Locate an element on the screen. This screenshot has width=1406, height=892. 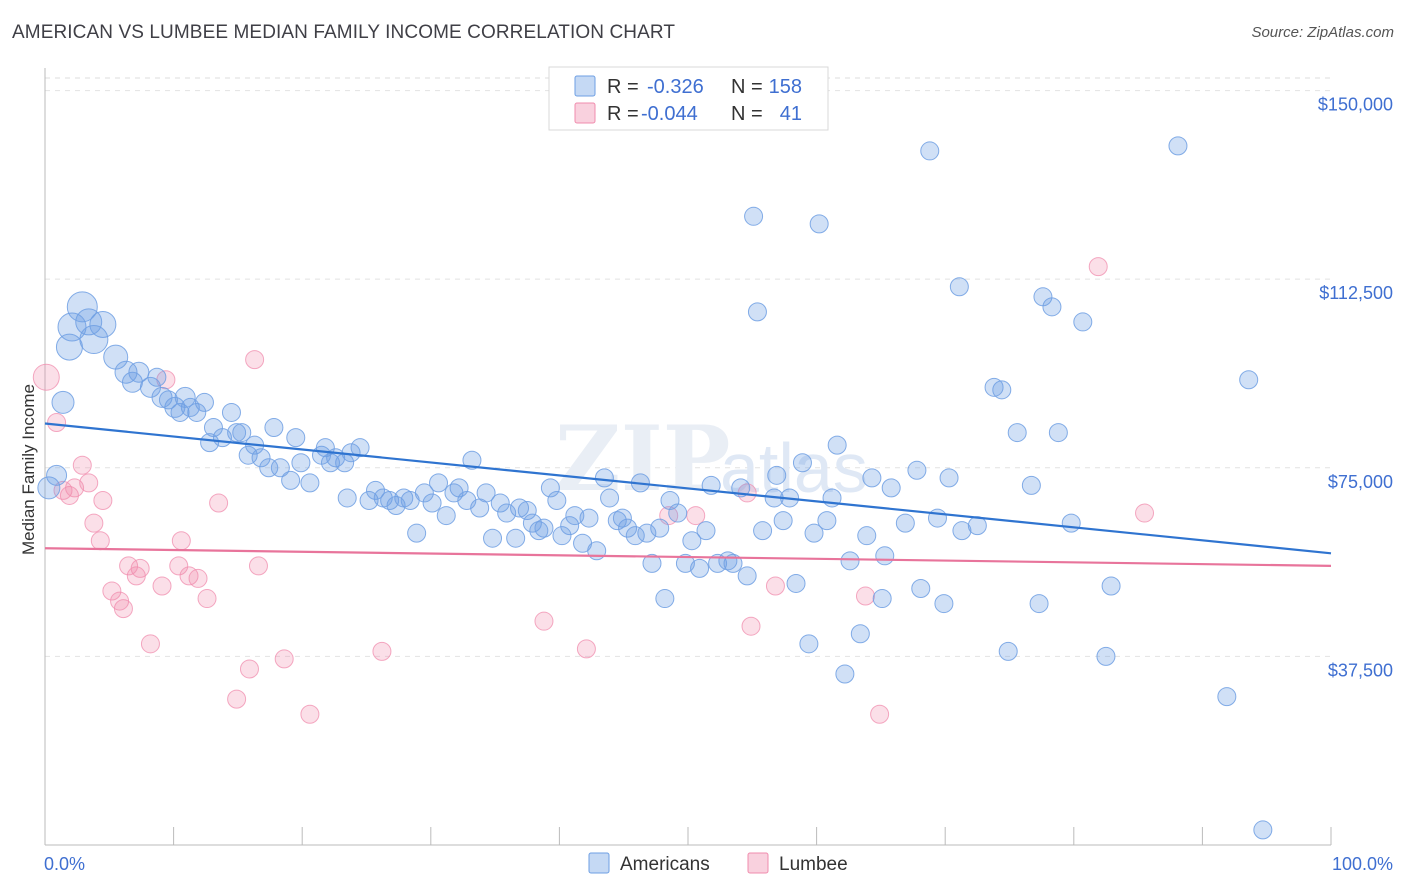
legend-swatch-americans is located at coordinates (585, 86).